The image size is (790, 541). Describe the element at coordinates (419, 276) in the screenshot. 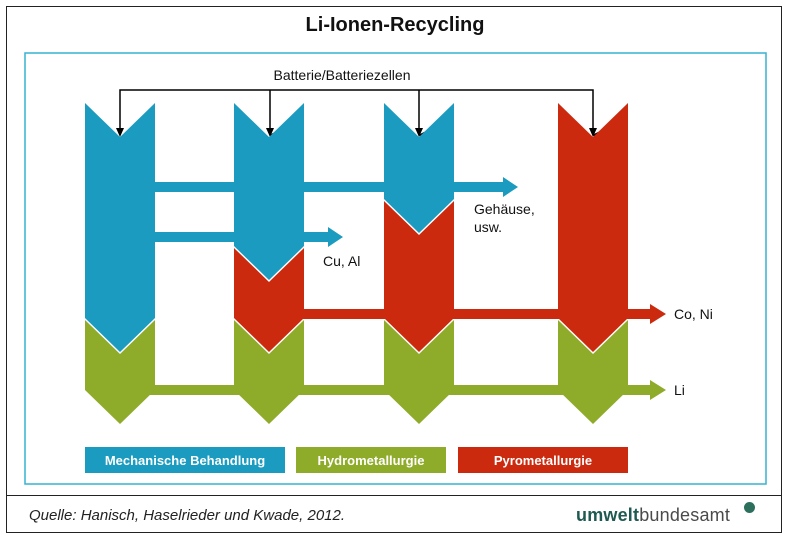

I see `col3-pyro-chevron` at that location.